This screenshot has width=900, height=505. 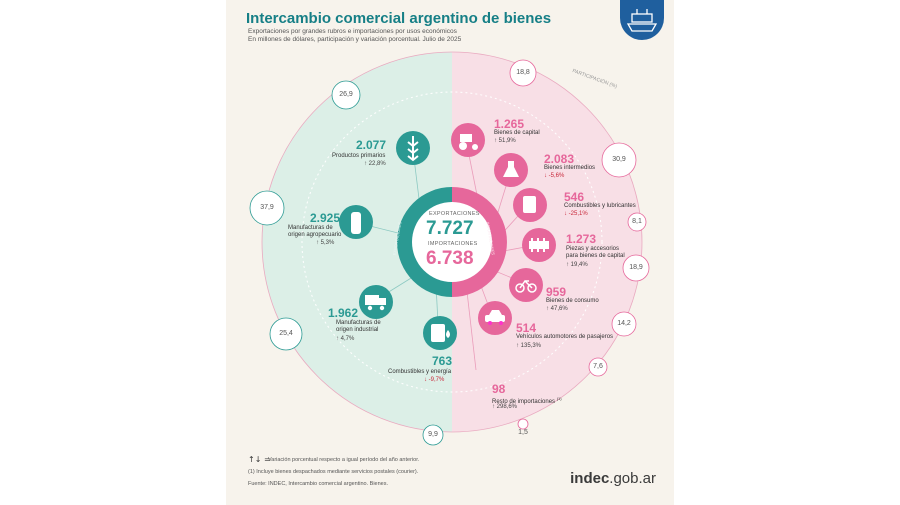 I want to click on share-imp-6: 7,6, so click(x=598, y=366).